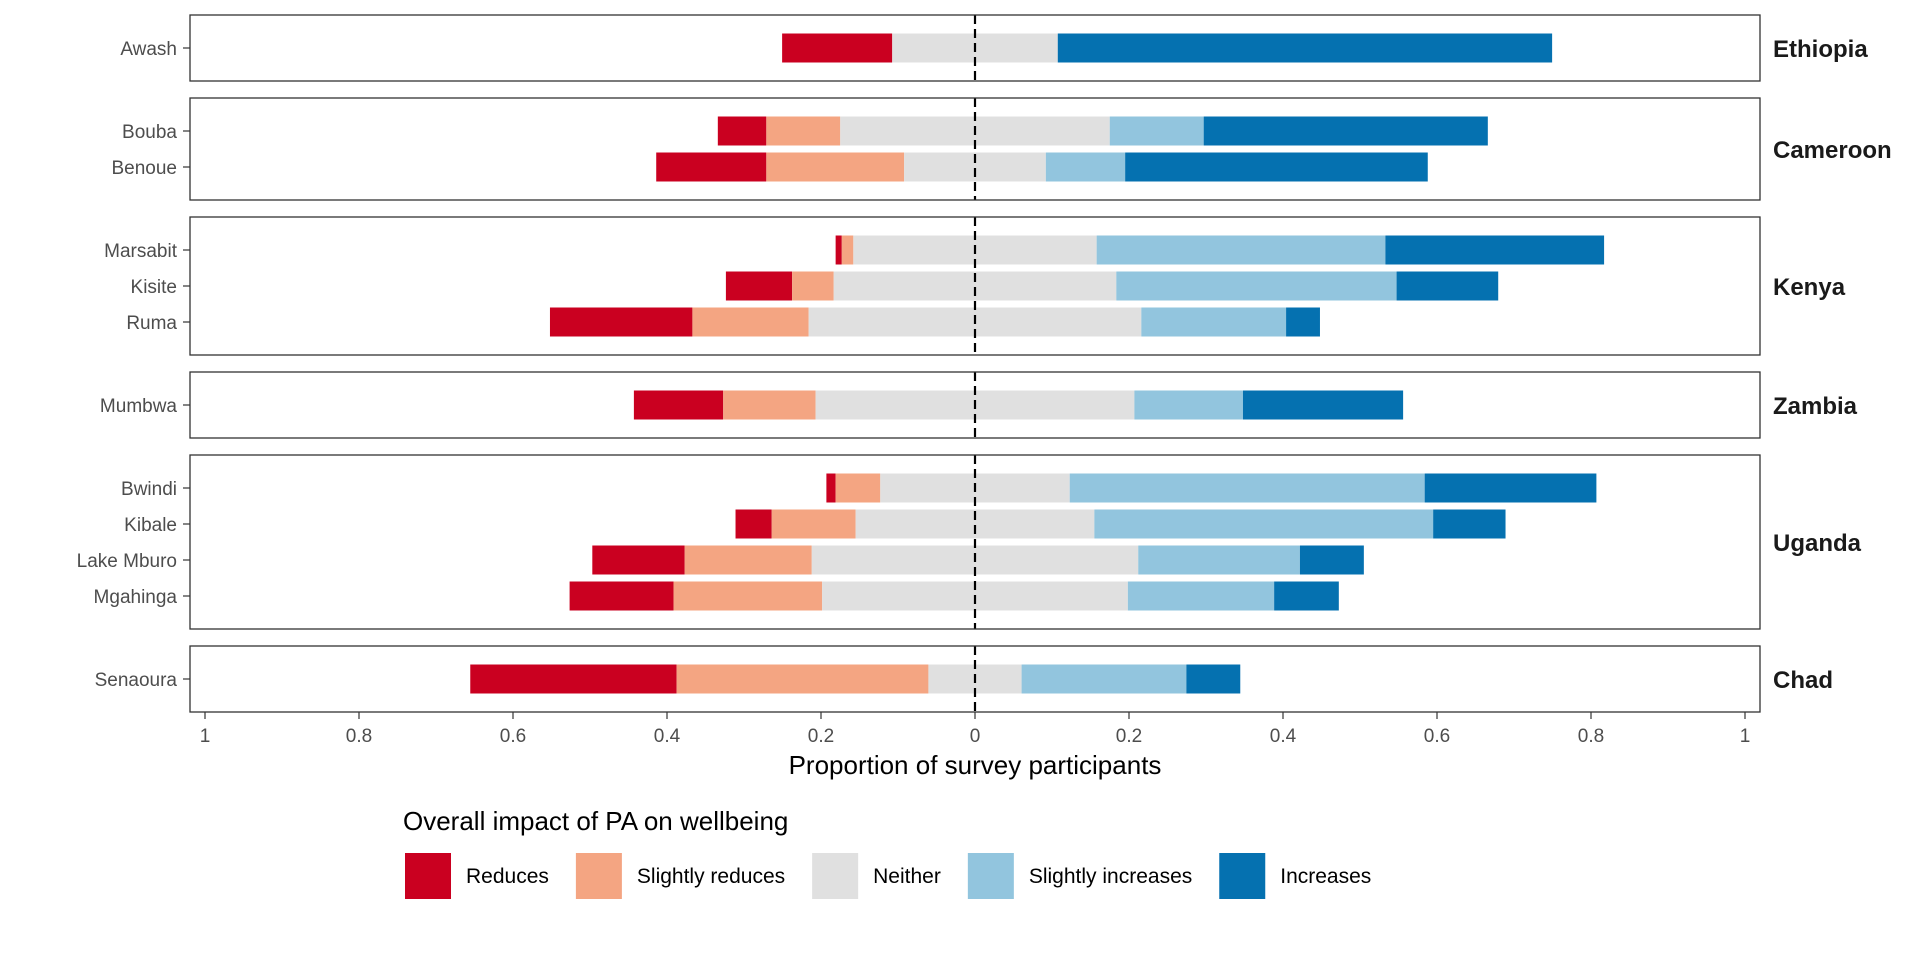 Image resolution: width=1920 pixels, height=960 pixels. What do you see at coordinates (1469, 524) in the screenshot?
I see `bar-kibale-increases` at bounding box center [1469, 524].